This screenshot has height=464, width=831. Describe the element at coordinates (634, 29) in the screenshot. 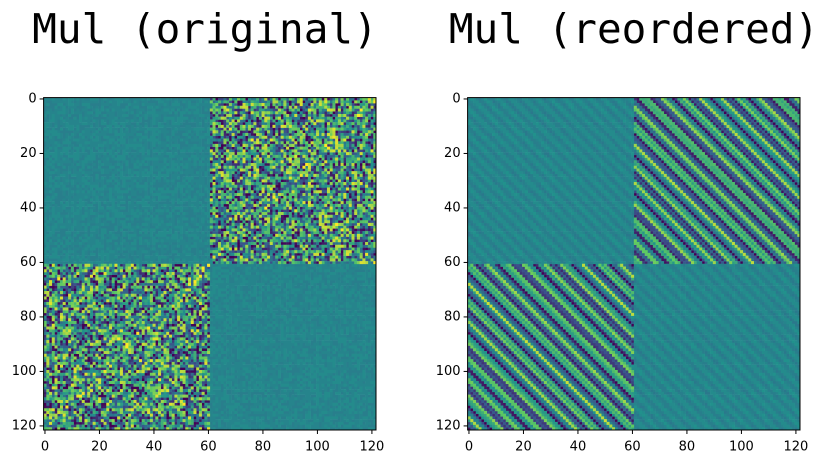

I see `chart-title: Mul (reordered)` at that location.